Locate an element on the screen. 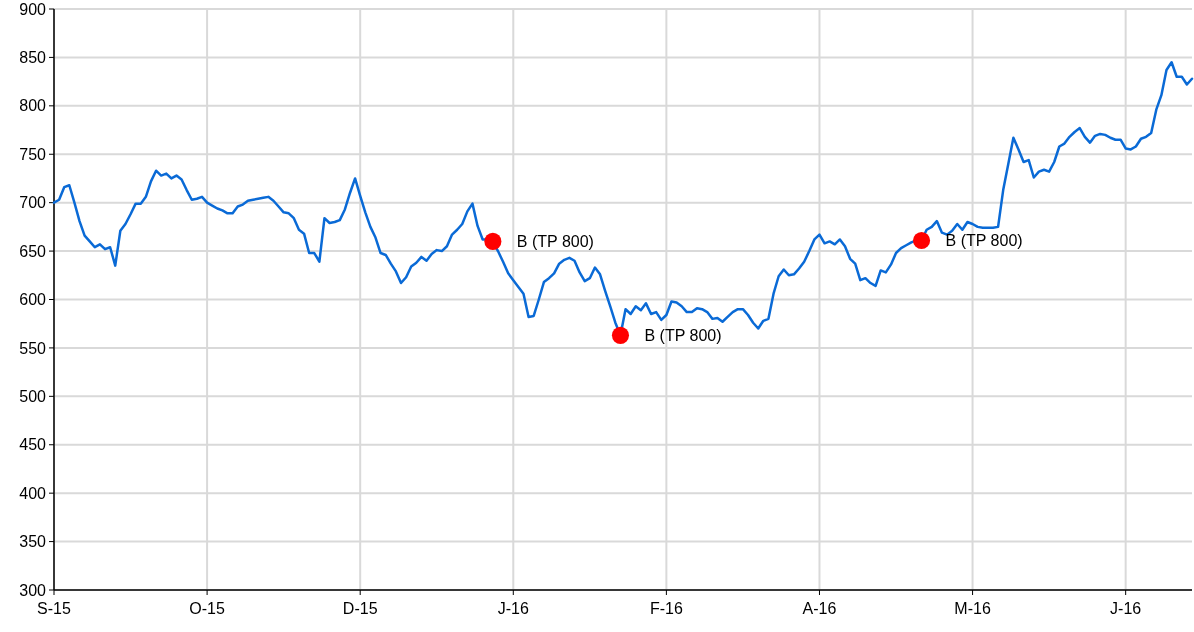 This screenshot has height=632, width=1194. x-tick-label: D-15 is located at coordinates (360, 608).